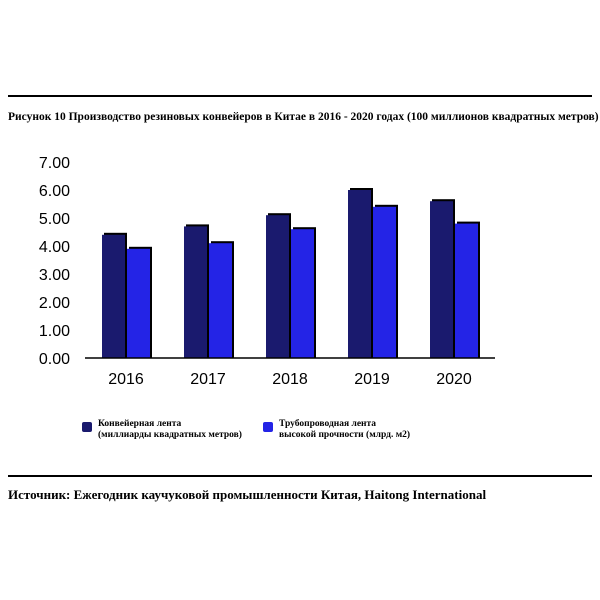 This screenshot has height=600, width=600. I want to click on bar-conveyor-2017, so click(195, 292).